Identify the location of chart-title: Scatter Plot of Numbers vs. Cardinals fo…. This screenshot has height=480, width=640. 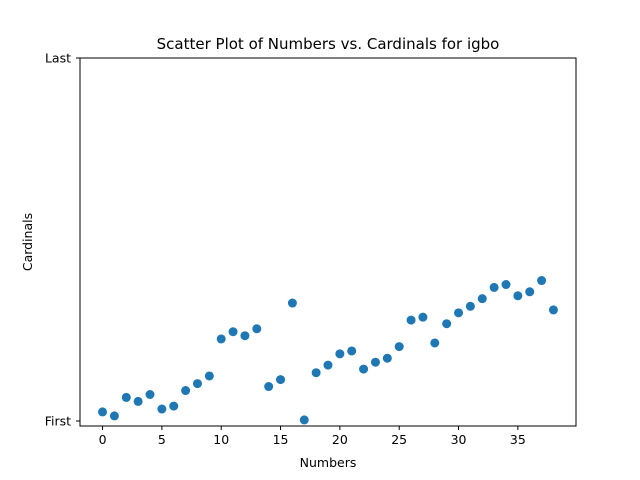
(328, 44).